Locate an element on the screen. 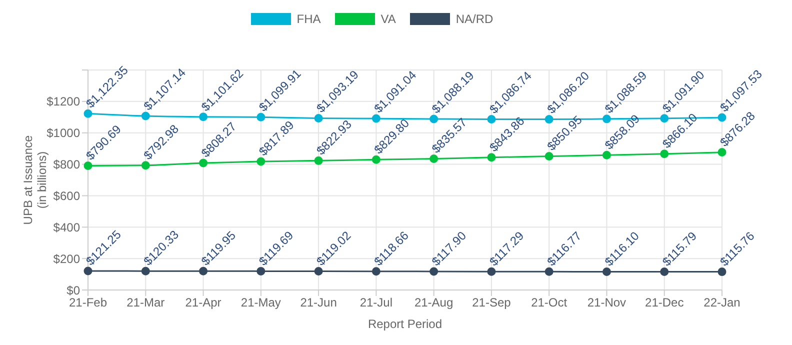 The image size is (792, 345). x-tick-label: 21-Mar is located at coordinates (145, 303).